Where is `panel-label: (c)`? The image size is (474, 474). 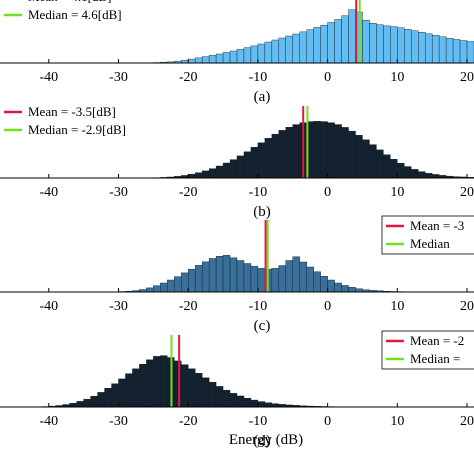 panel-label: (c) is located at coordinates (262, 326).